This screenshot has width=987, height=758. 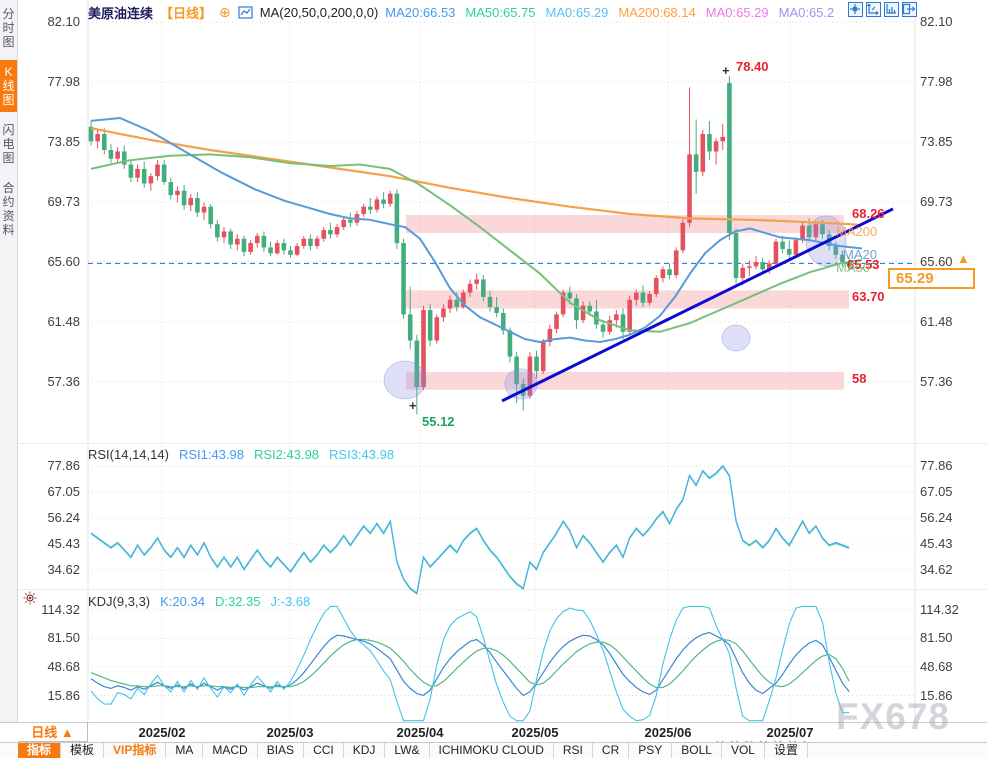 What do you see at coordinates (657, 12) in the screenshot?
I see `ma-value-chip: MA200:68.14` at bounding box center [657, 12].